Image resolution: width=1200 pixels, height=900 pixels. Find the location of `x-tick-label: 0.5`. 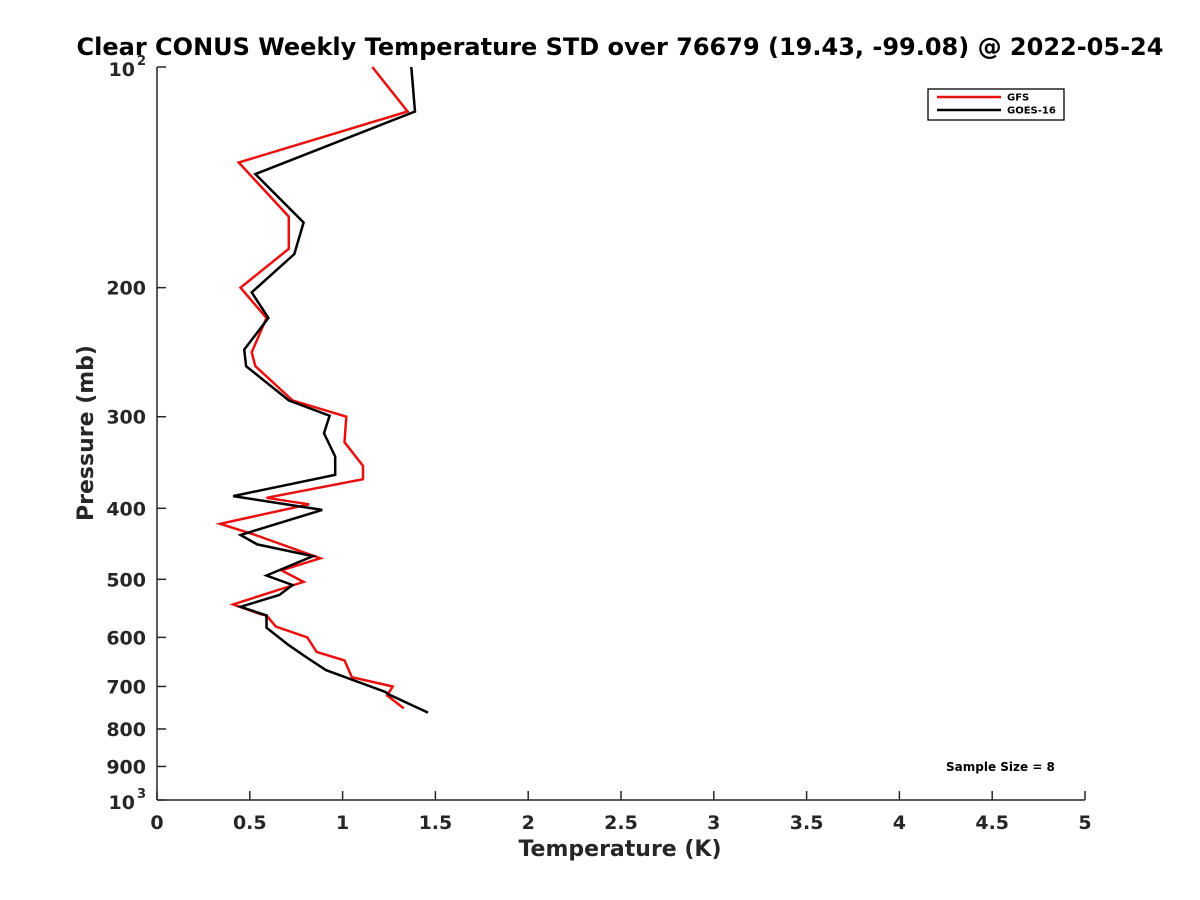

x-tick-label: 0.5 is located at coordinates (250, 823).